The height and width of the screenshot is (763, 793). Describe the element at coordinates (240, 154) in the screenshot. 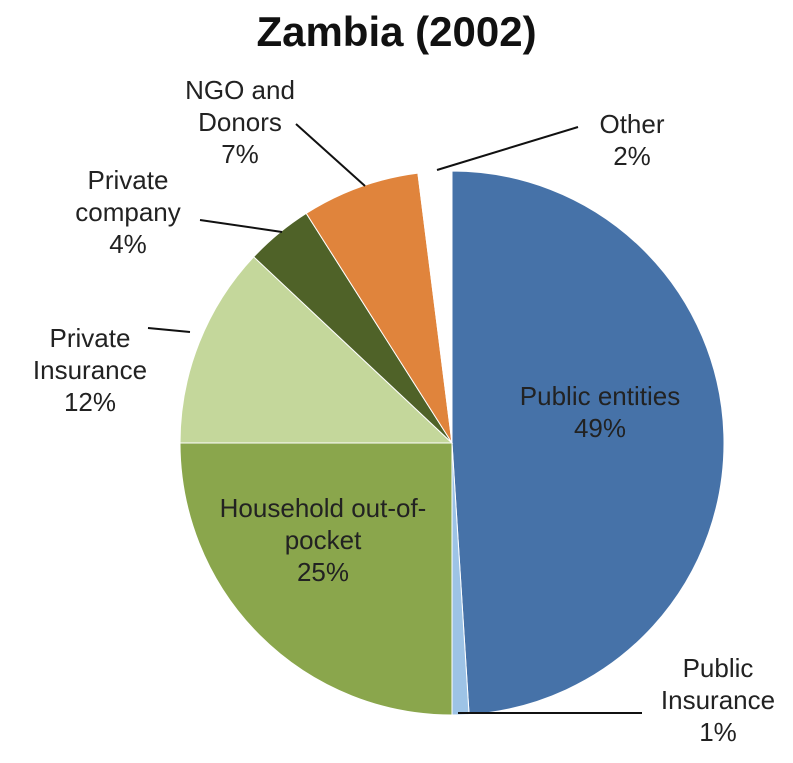

I see `value-label: 7%` at that location.